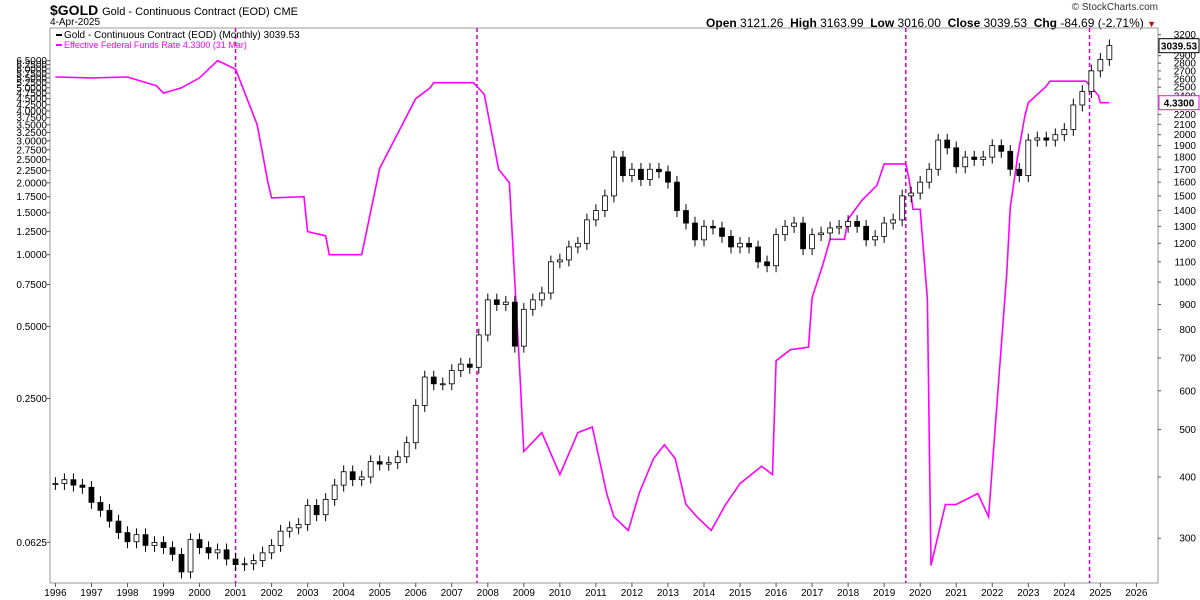 This screenshot has width=1200, height=600. What do you see at coordinates (31, 94) in the screenshot?
I see `left-tick-label: 4.7500` at bounding box center [31, 94].